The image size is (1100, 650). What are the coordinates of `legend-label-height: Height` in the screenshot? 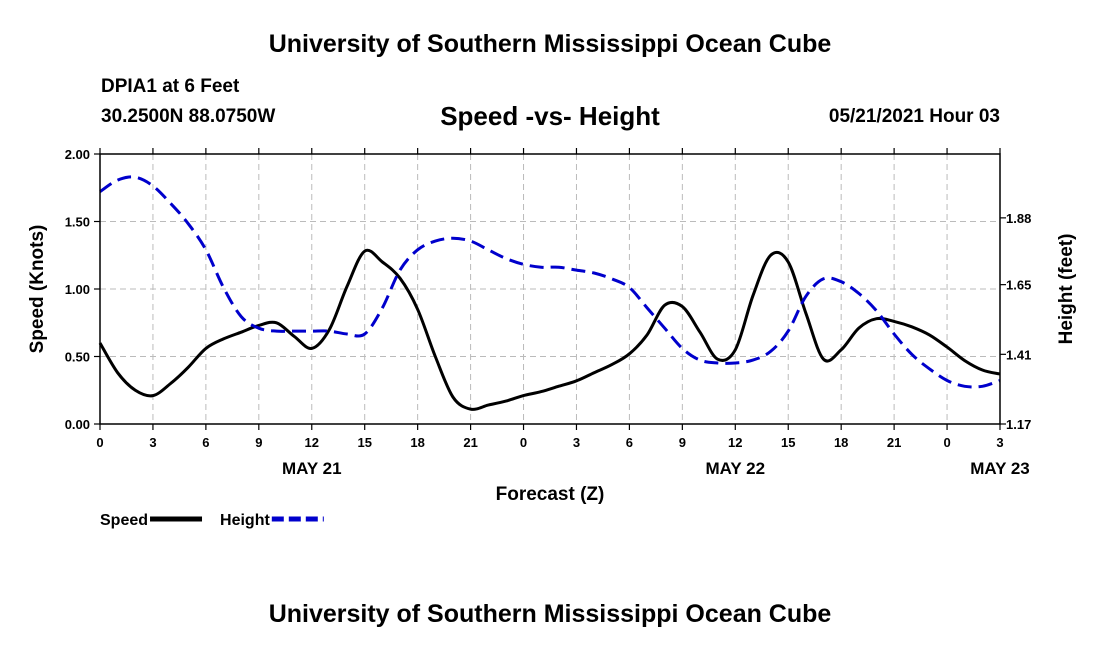 It's located at (245, 520).